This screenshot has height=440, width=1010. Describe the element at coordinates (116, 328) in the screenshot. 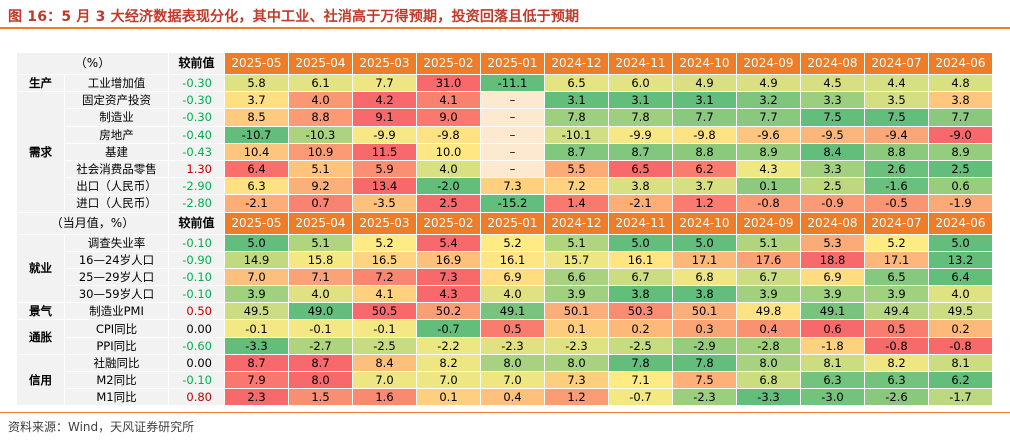

I see `row-label: CPI同比` at that location.